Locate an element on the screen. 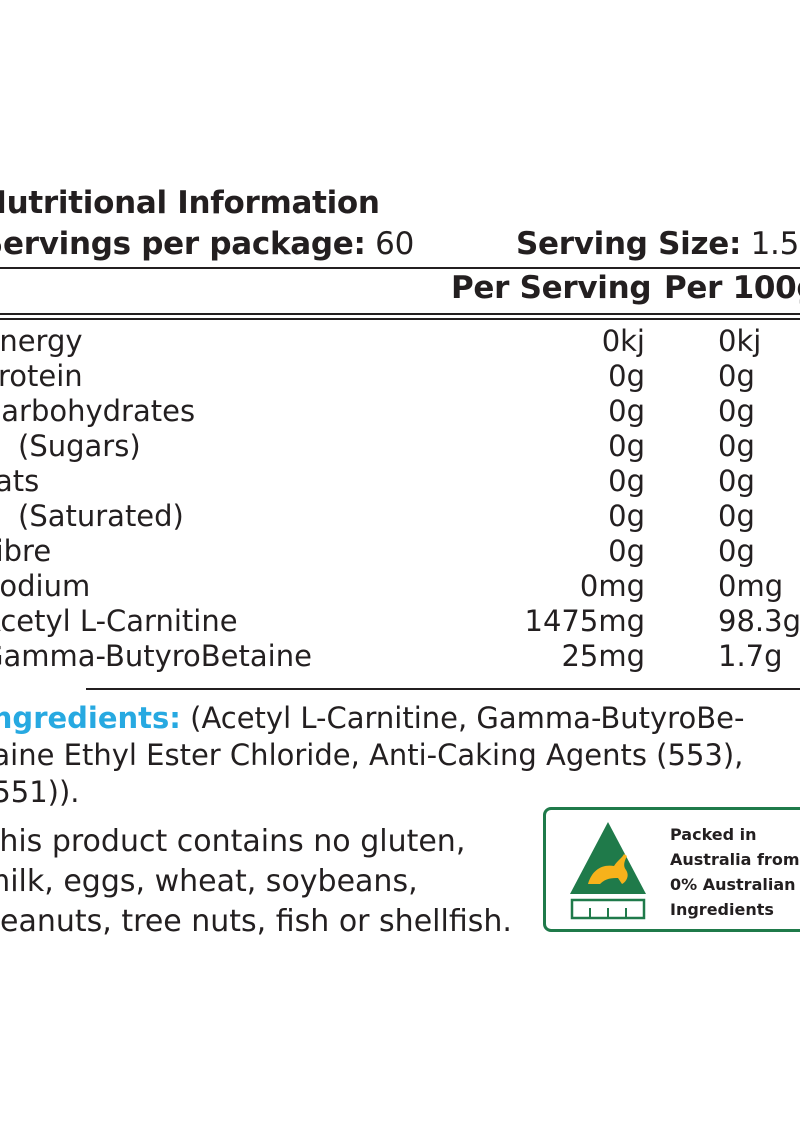 This screenshot has height=1126, width=800. servings-per-package: Servings per package: 60 is located at coordinates (207, 244).